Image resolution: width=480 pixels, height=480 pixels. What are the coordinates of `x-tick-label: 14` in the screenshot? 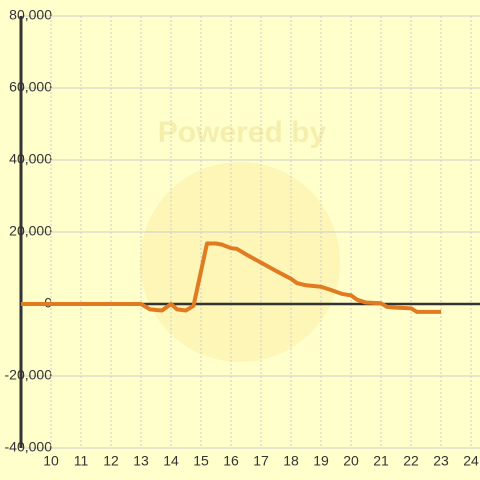 It's located at (171, 461).